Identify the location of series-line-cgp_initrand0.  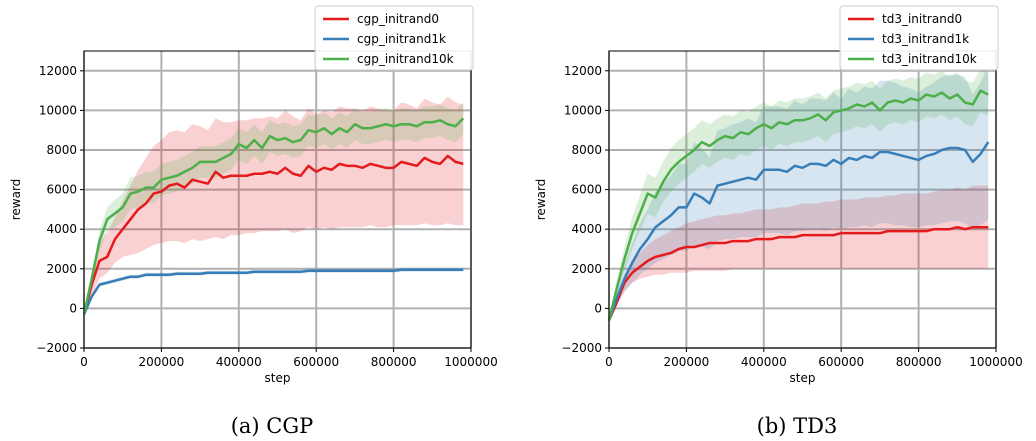
(273, 234).